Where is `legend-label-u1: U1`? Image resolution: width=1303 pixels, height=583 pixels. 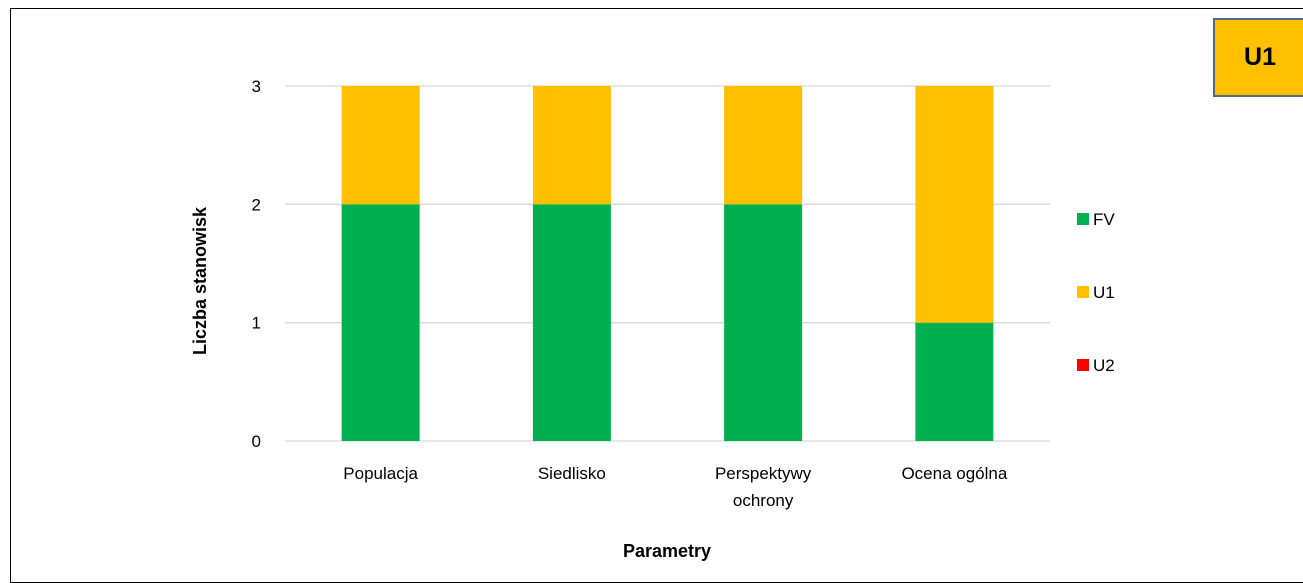 legend-label-u1: U1 is located at coordinates (1104, 292).